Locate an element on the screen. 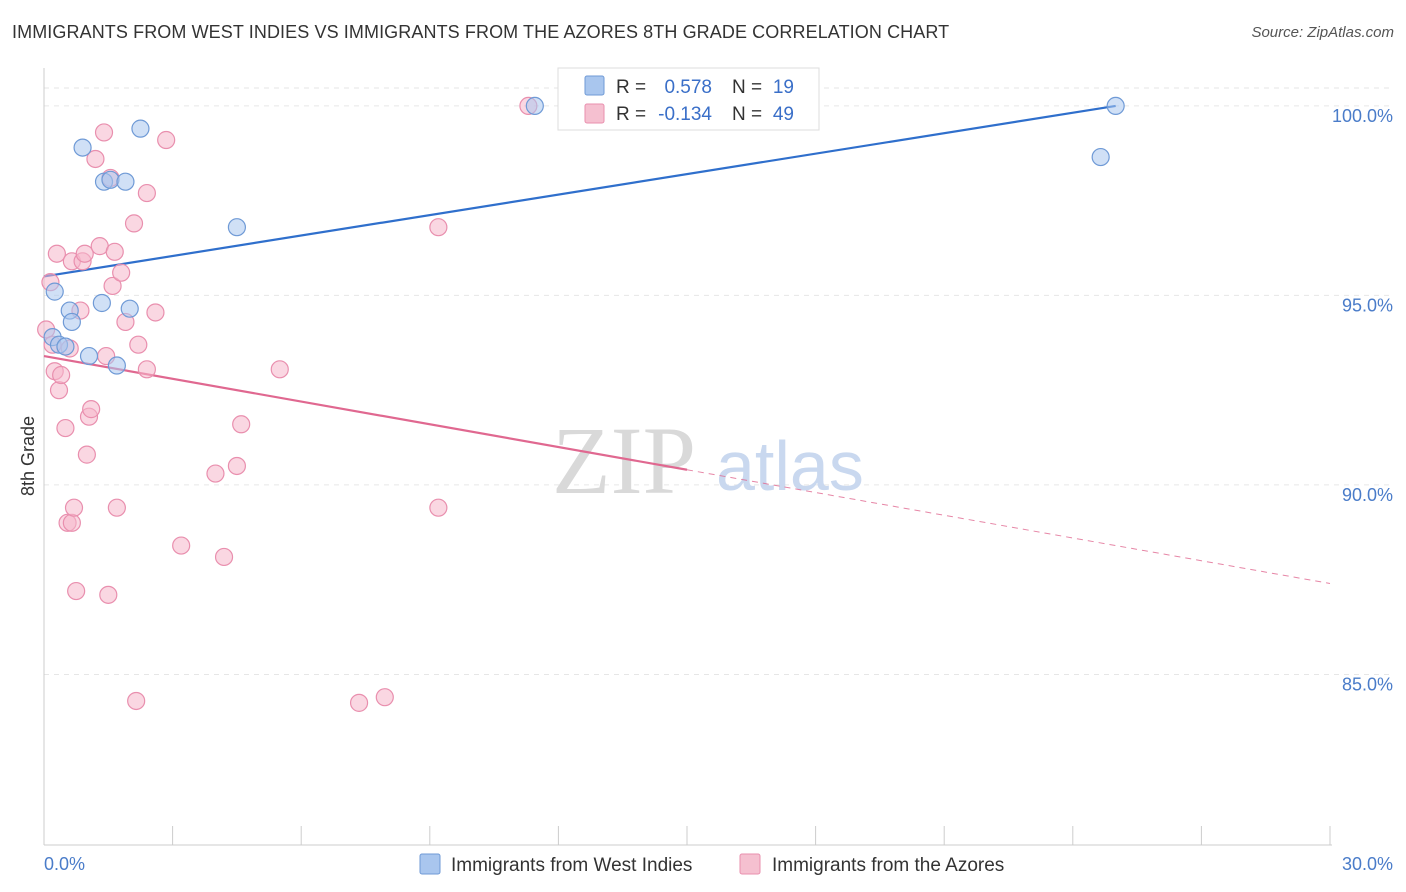 The width and height of the screenshot is (1406, 892). stats-n-label-blue: N = is located at coordinates (747, 87).